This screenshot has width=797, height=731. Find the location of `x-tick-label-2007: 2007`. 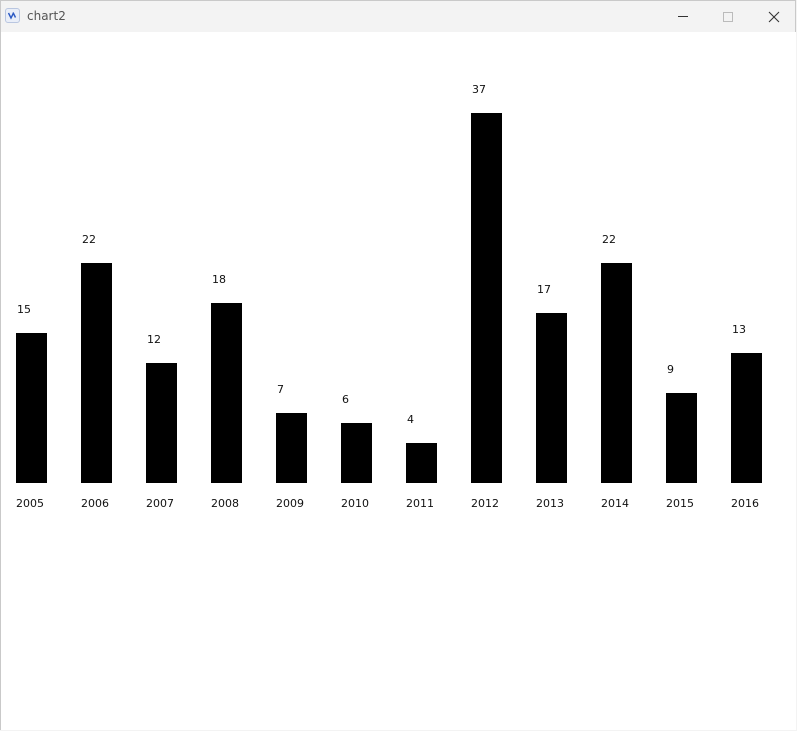

x-tick-label-2007: 2007 is located at coordinates (160, 503).